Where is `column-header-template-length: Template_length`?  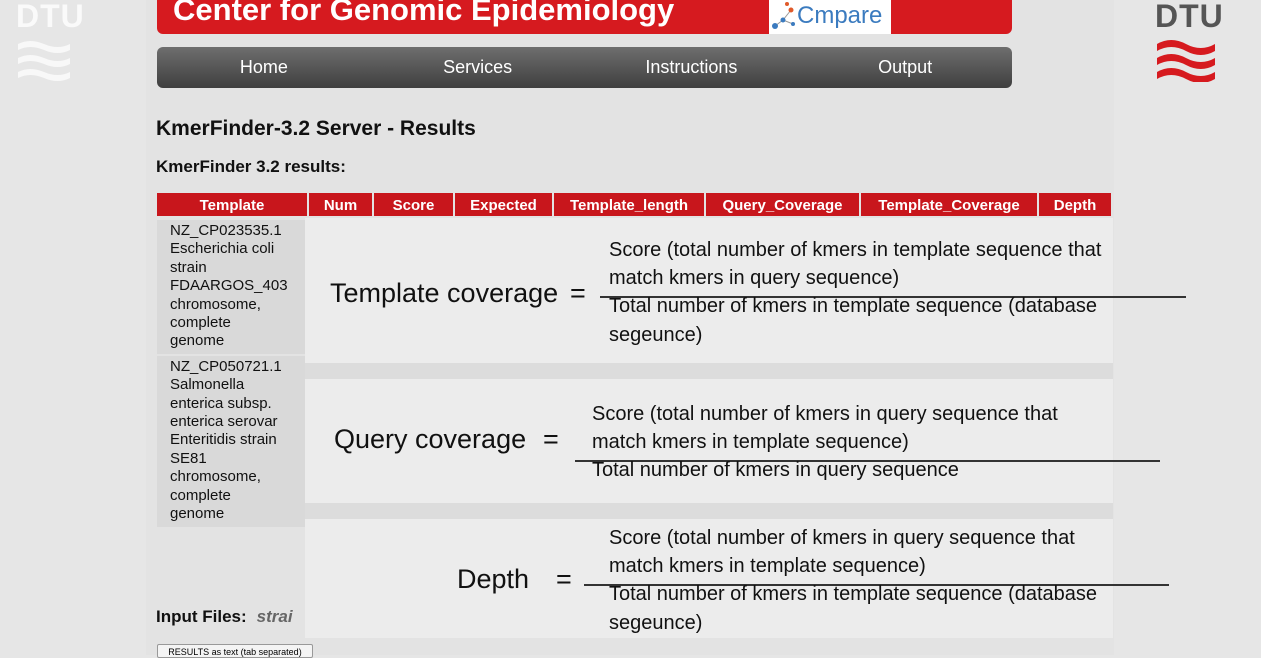 column-header-template-length: Template_length is located at coordinates (629, 204).